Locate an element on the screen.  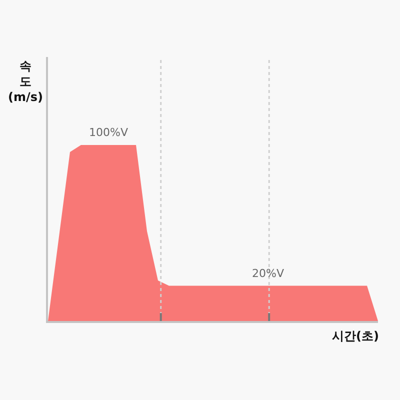
y-axis-title: 속도 (m/s) is located at coordinates (25, 81).